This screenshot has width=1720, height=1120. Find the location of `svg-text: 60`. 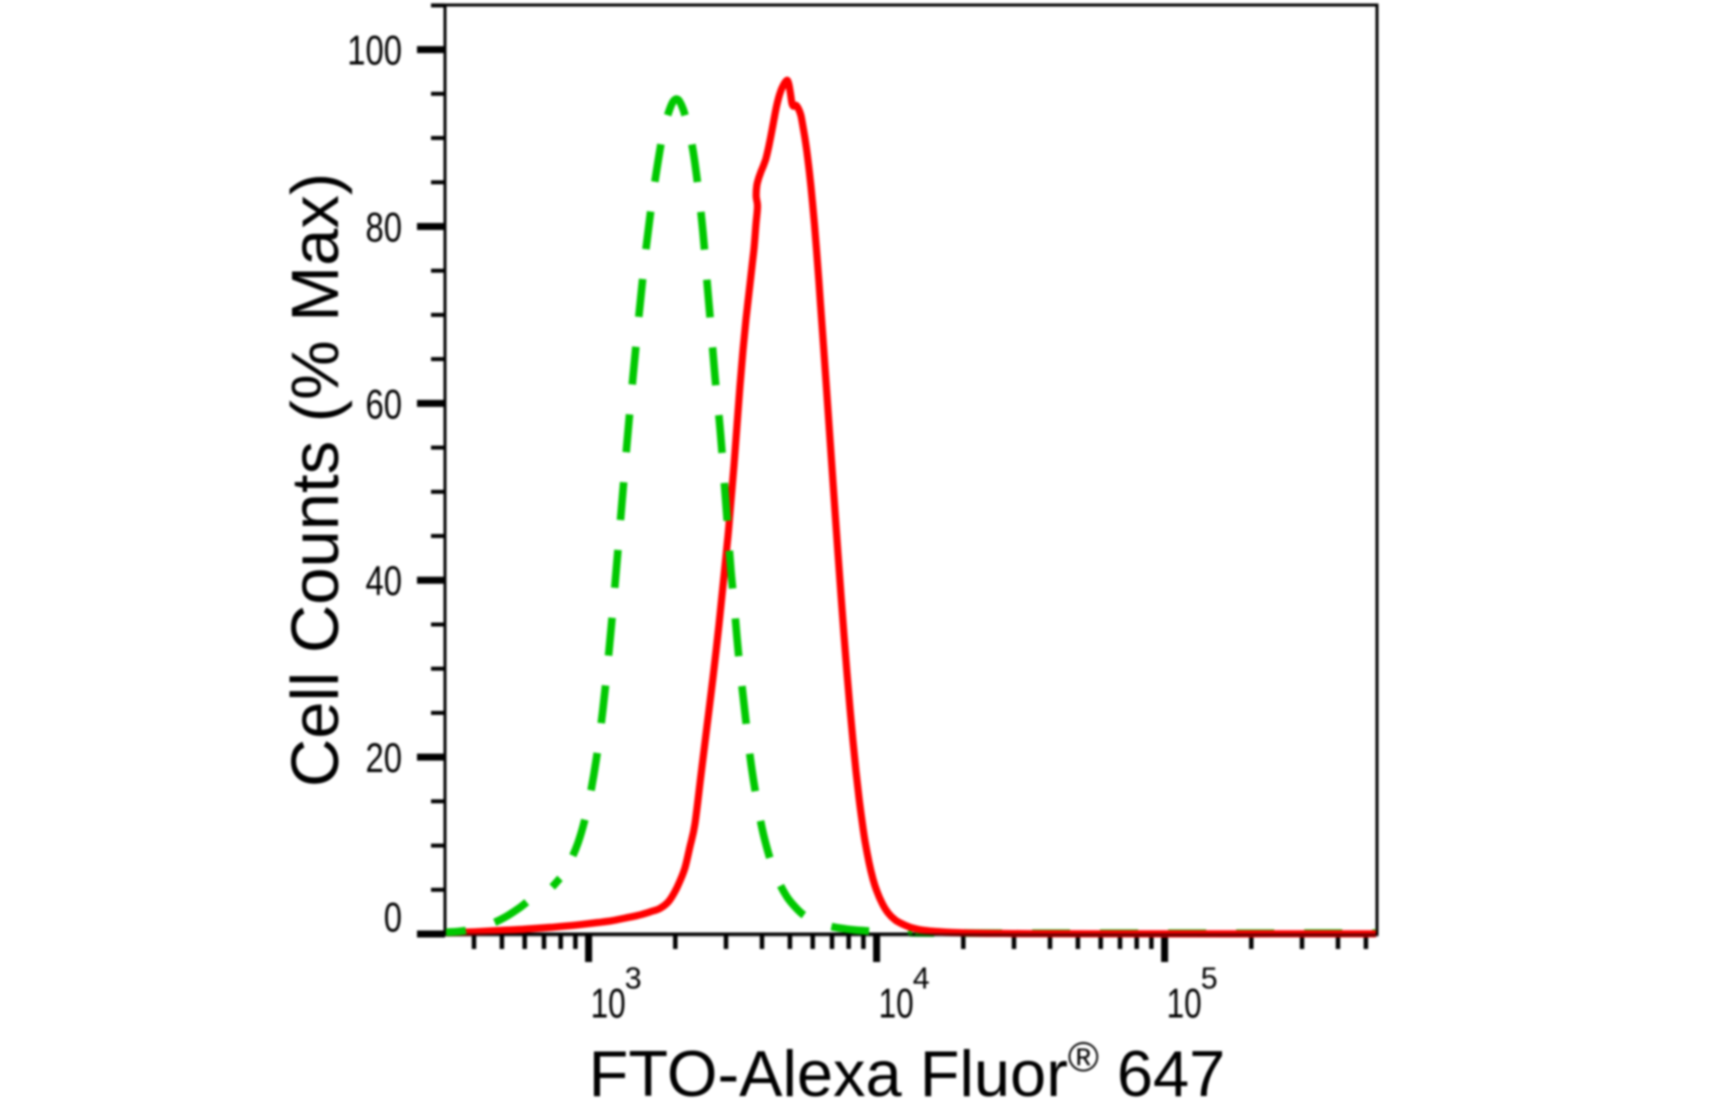

svg-text: 60 is located at coordinates (384, 403).